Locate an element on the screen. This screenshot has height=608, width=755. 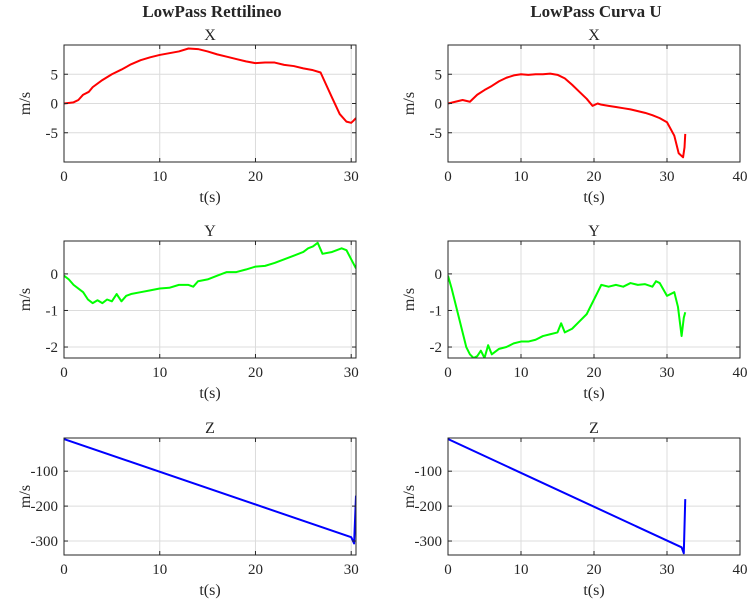
subplot-3: 0 10 20 30 -2 -1 0 Yt(s) m/s is located at coordinates (188, 312).